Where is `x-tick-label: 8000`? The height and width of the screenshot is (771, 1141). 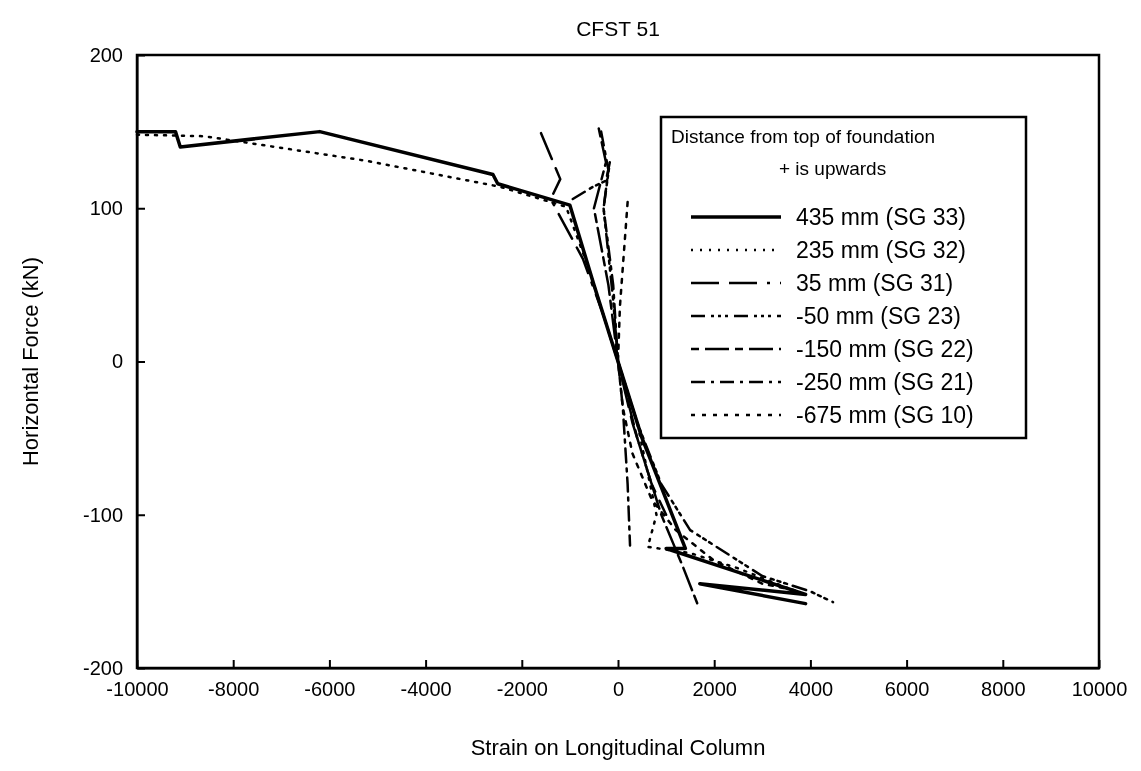 x-tick-label: 8000 is located at coordinates (1003, 689).